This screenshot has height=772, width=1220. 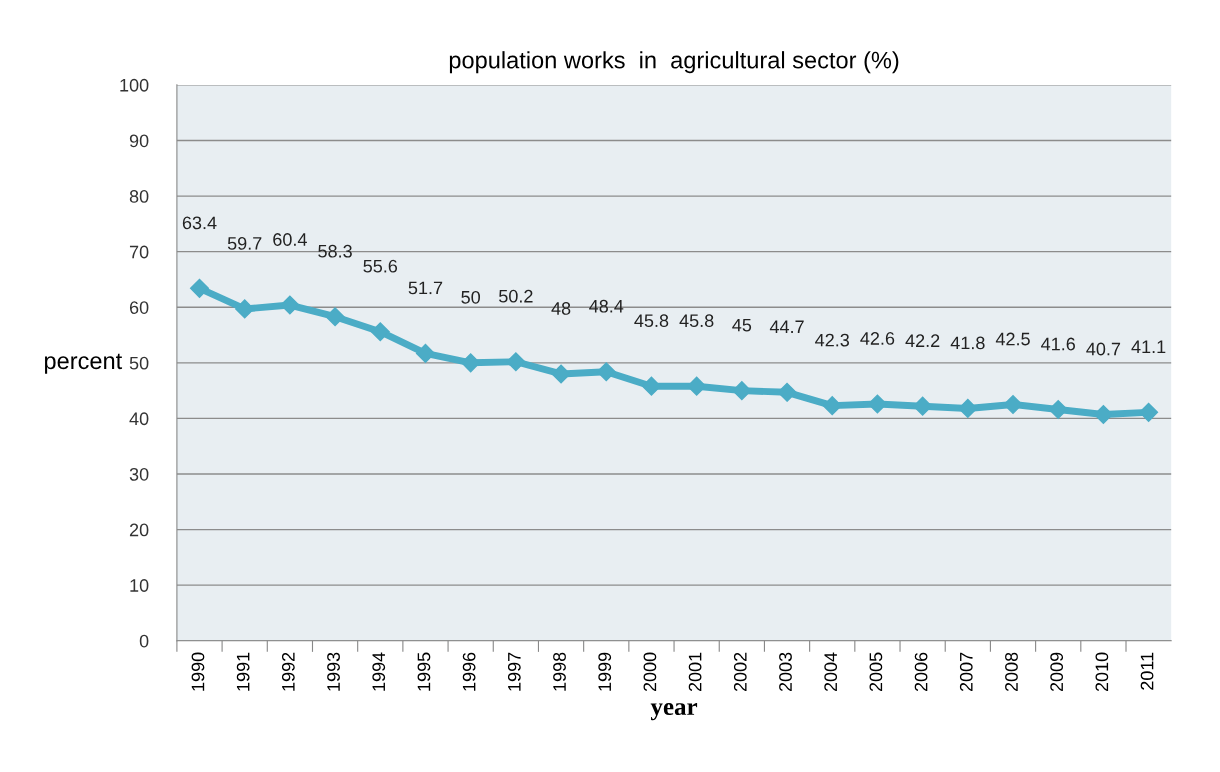 What do you see at coordinates (379, 671) in the screenshot?
I see `x-tick-label: 1994` at bounding box center [379, 671].